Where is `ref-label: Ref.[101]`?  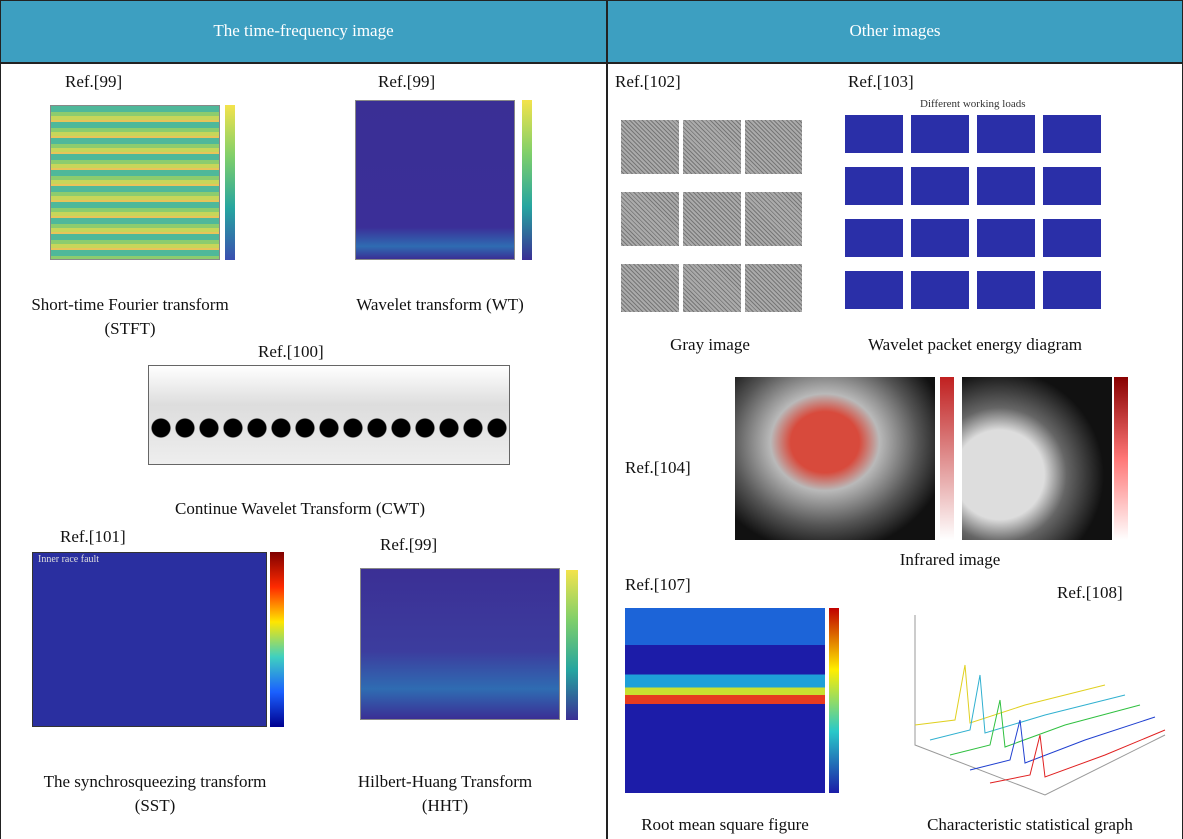 ref-label: Ref.[101] is located at coordinates (93, 536).